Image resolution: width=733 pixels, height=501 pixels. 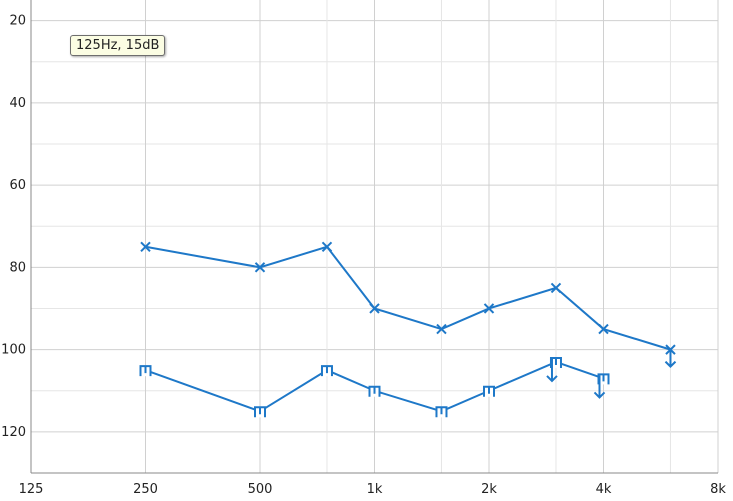 What do you see at coordinates (260, 489) in the screenshot?
I see `x-tick-label: 500` at bounding box center [260, 489].